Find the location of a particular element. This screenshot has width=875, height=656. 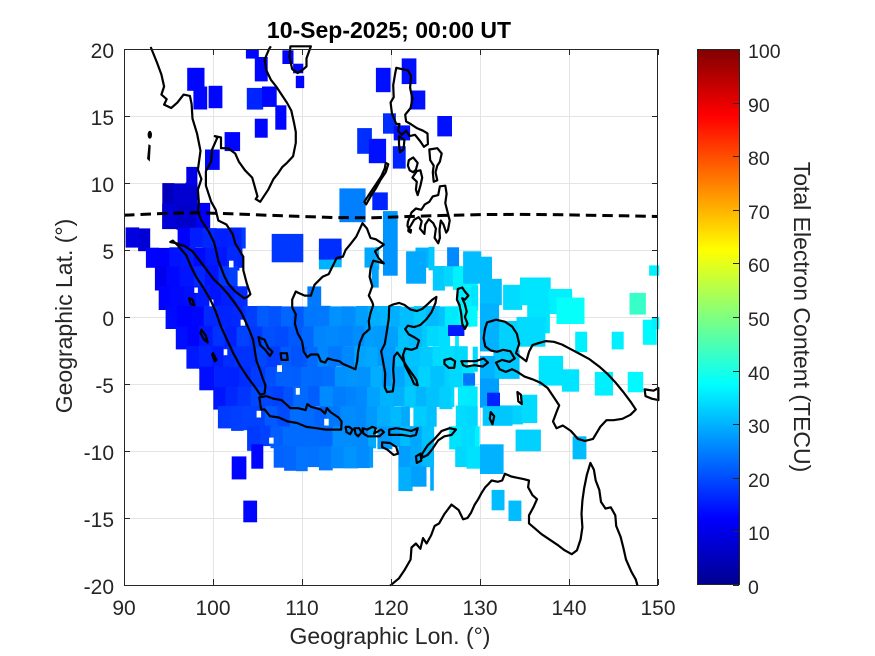

svg-text: 140 is located at coordinates (568, 608).